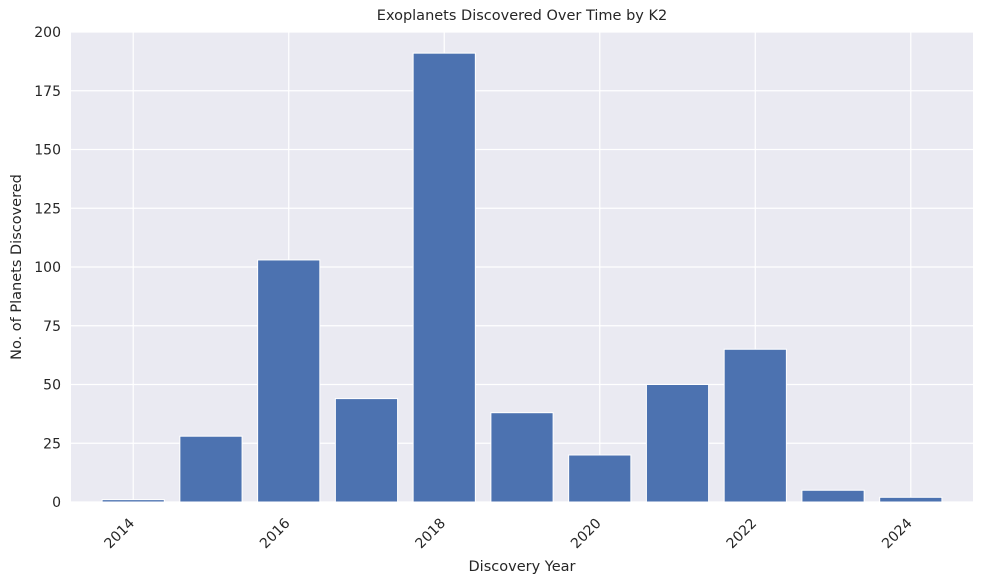  Describe the element at coordinates (677, 443) in the screenshot. I see `bar-2021` at that location.